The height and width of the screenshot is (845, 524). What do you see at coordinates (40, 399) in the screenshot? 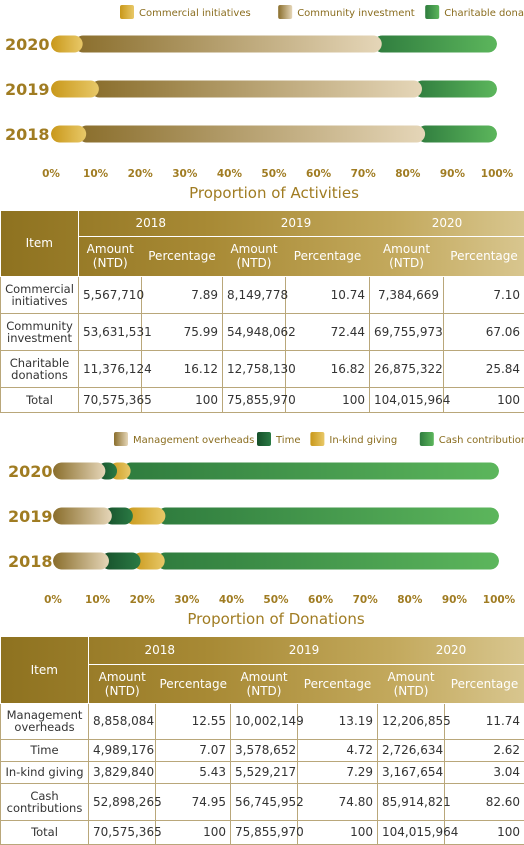
I see `row-label: Total` at bounding box center [40, 399].